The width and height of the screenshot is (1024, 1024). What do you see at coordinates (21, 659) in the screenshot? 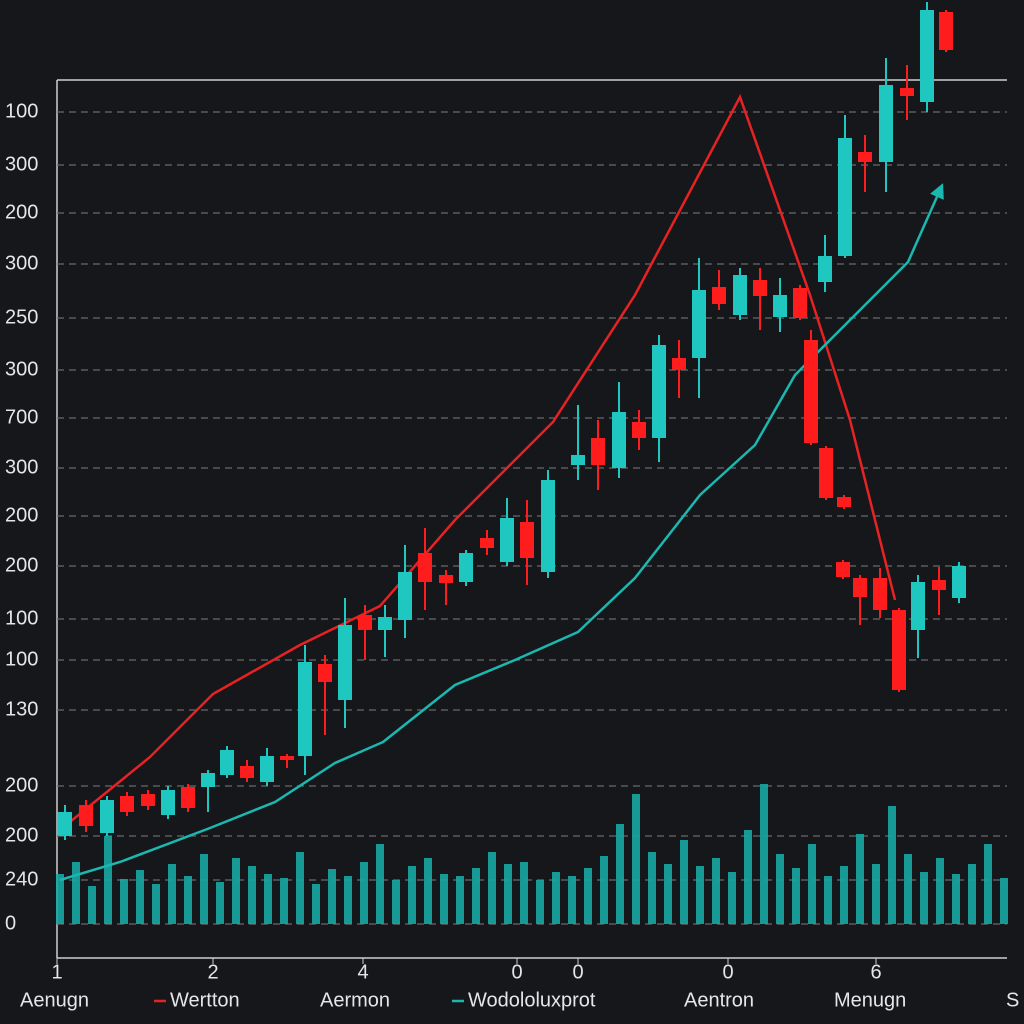
I see `y-tick-label: 100` at bounding box center [21, 659].